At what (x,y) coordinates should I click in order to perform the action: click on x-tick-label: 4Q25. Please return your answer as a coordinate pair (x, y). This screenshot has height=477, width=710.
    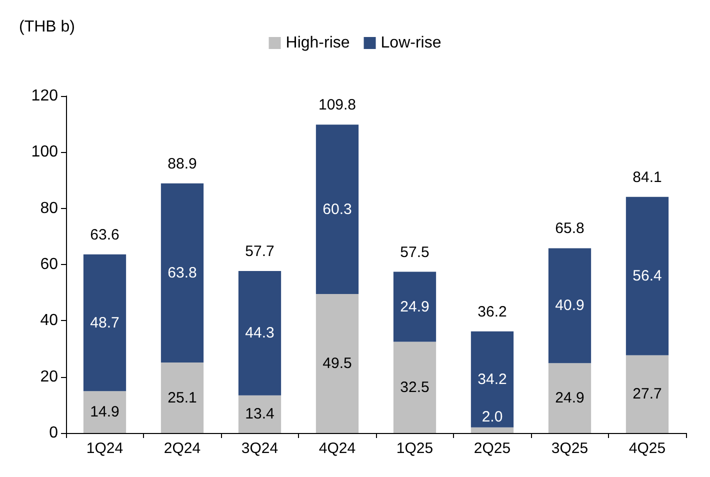
    Looking at the image, I should click on (647, 448).